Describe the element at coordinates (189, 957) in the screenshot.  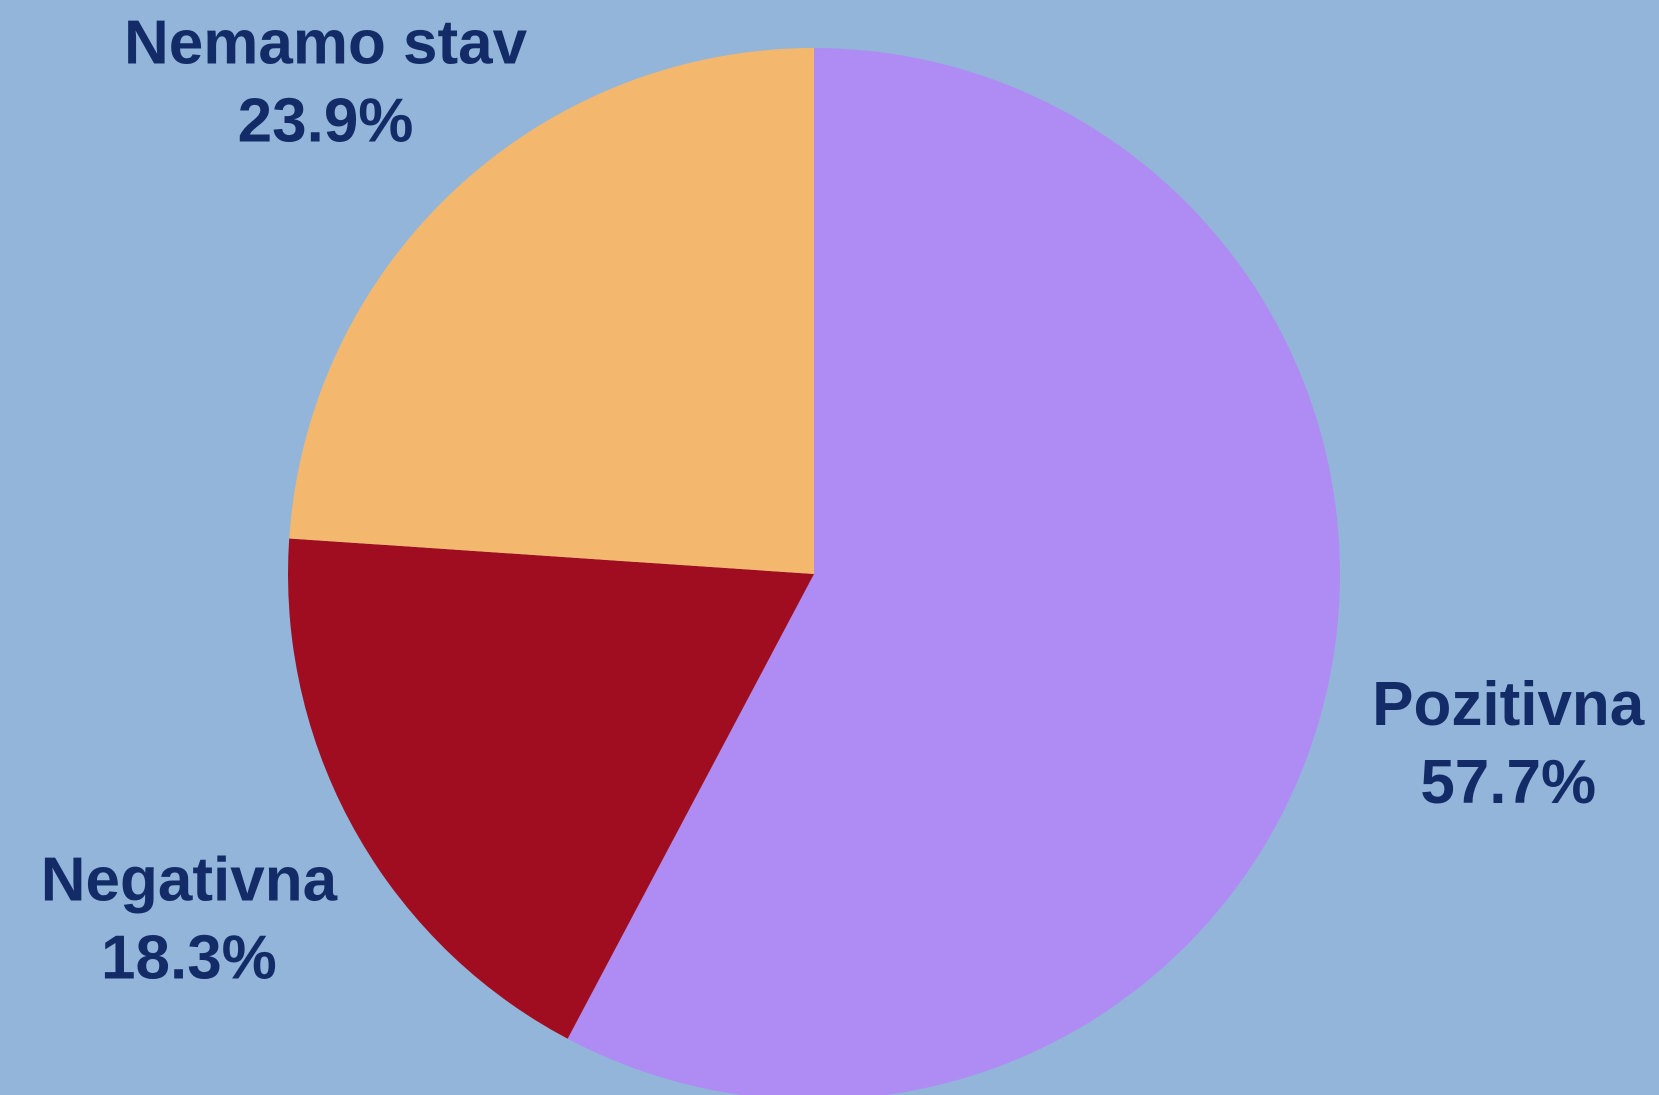
I see `slice-value-label: 18.3%` at that location.